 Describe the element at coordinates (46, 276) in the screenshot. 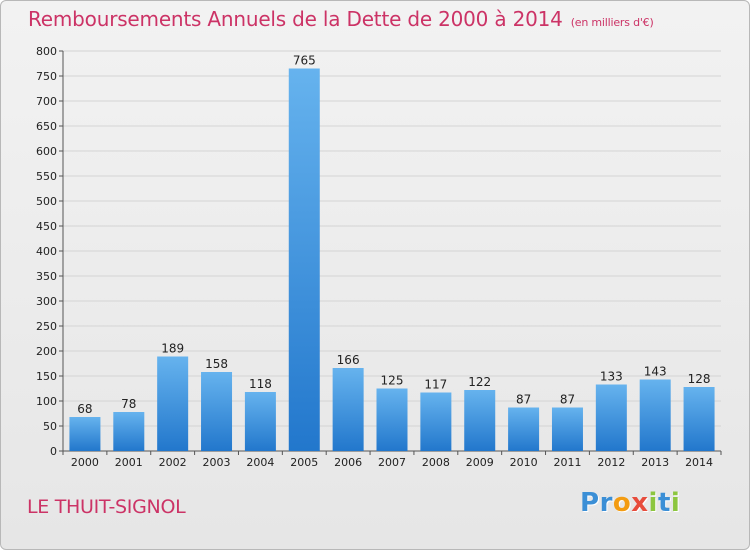

I see `y-tick-label: 350` at that location.